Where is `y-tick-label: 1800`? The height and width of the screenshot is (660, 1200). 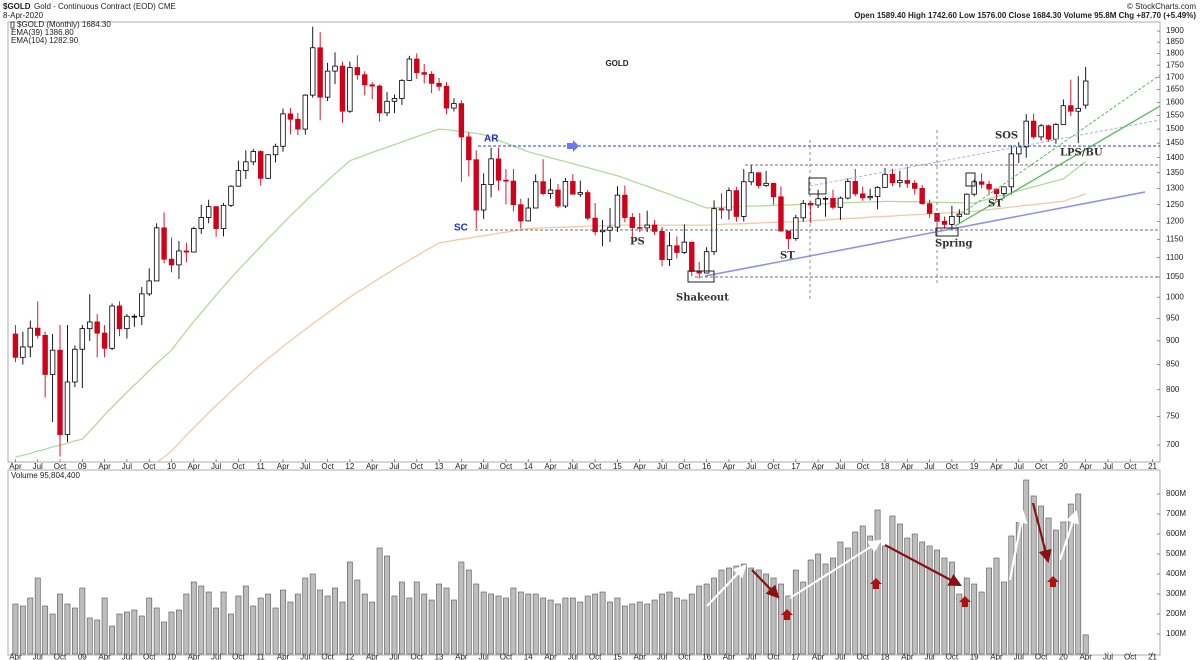 y-tick-label: 1800 is located at coordinates (1175, 53).